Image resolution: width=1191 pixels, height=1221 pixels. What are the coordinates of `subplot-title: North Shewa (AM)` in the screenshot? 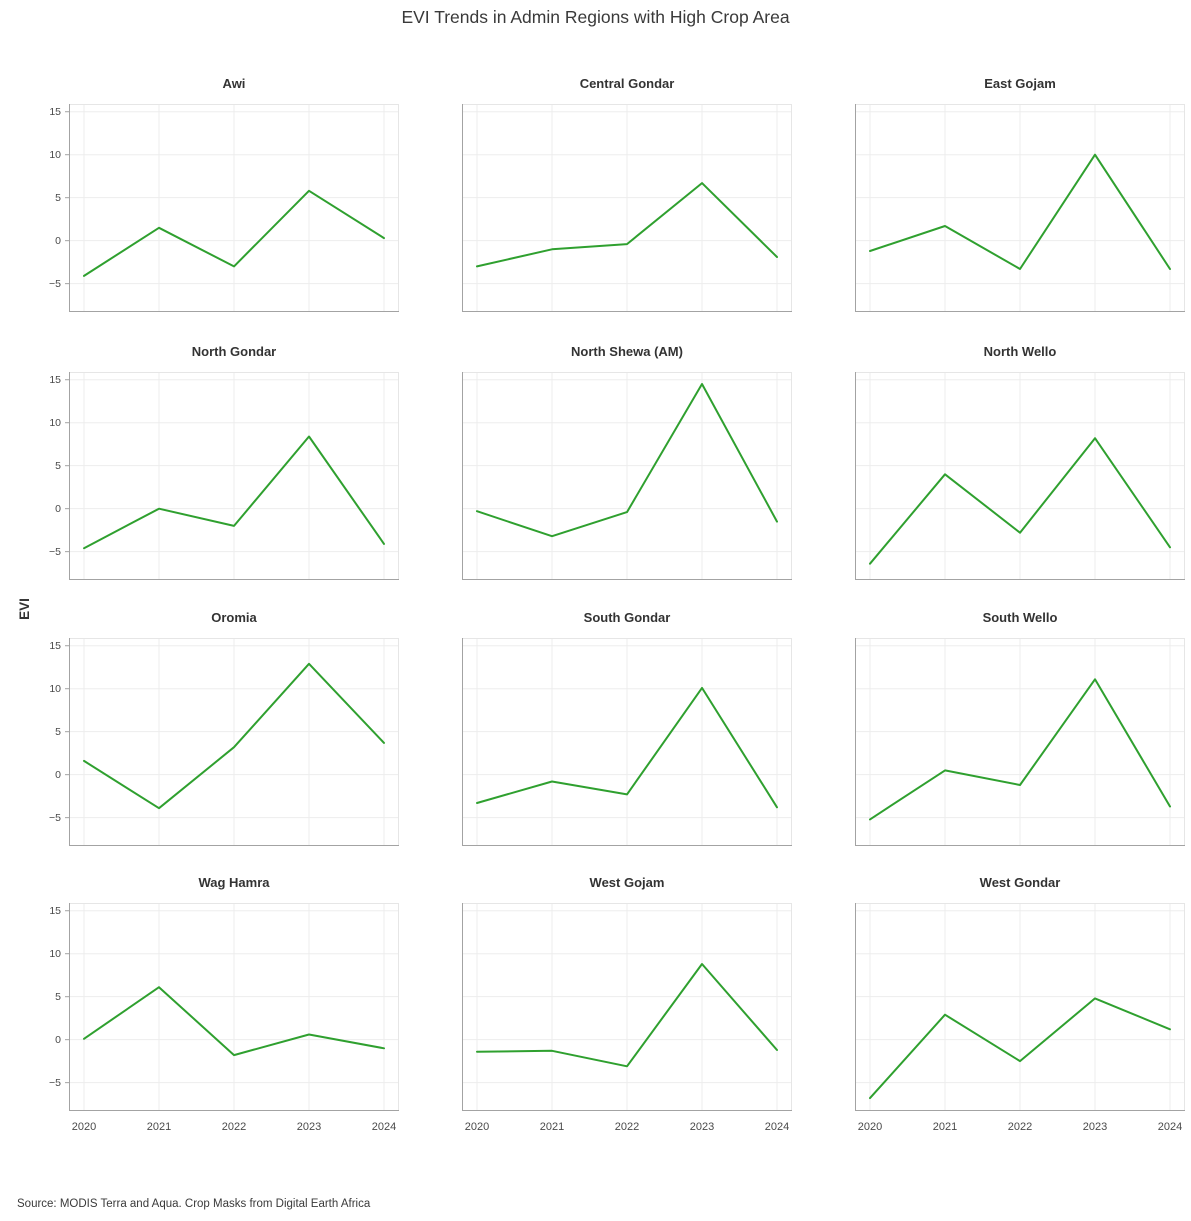 It's located at (627, 351).